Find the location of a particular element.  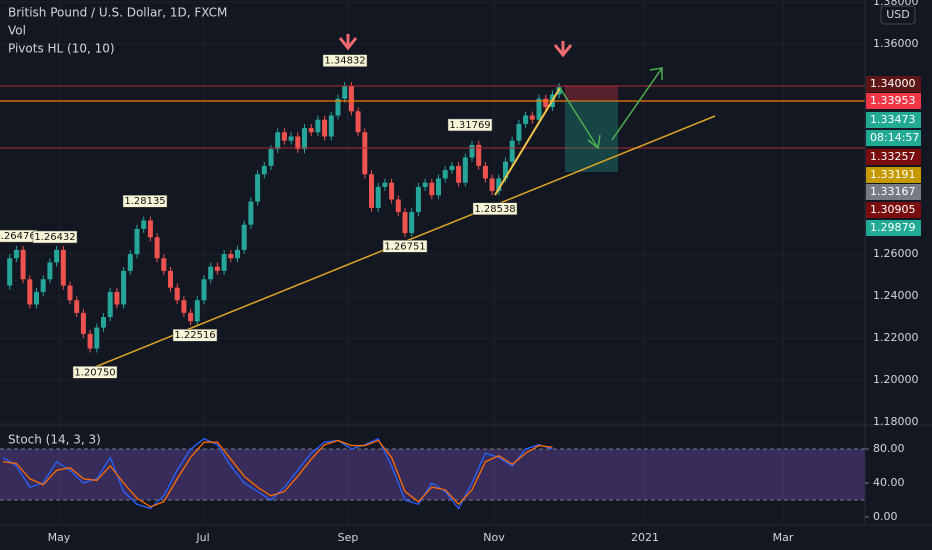

indicator-label: Vol is located at coordinates (17, 31).